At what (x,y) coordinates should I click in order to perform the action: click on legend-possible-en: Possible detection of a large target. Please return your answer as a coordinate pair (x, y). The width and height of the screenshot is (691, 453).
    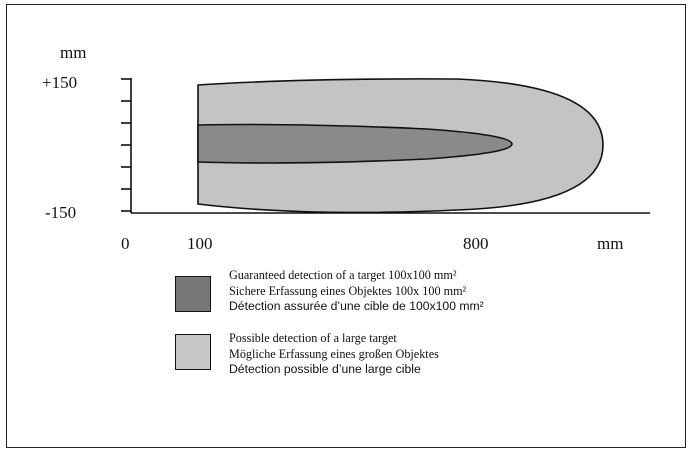
    Looking at the image, I should click on (313, 338).